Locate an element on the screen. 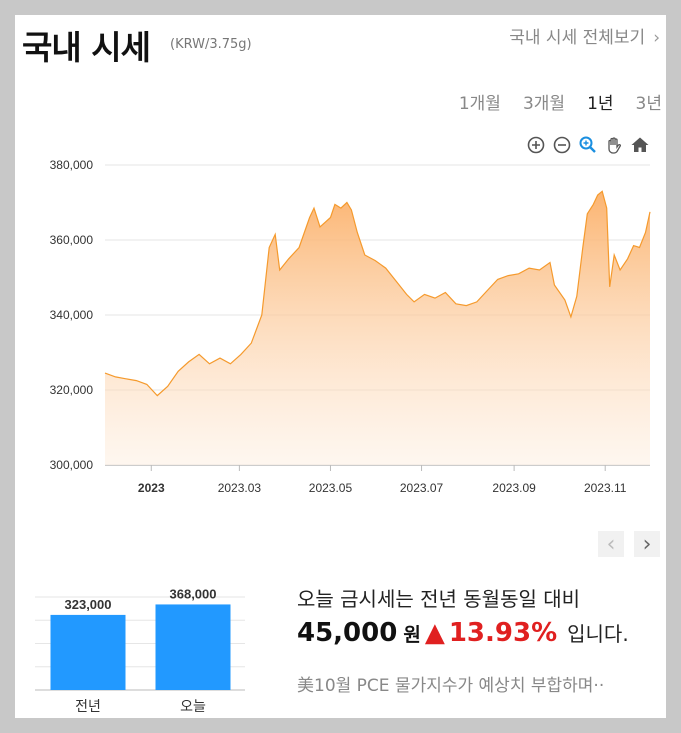 This screenshot has width=681, height=733. x-axis: 2023 2023.03 2023.05 2023.07 2023.09 2023.11 is located at coordinates (377, 480).